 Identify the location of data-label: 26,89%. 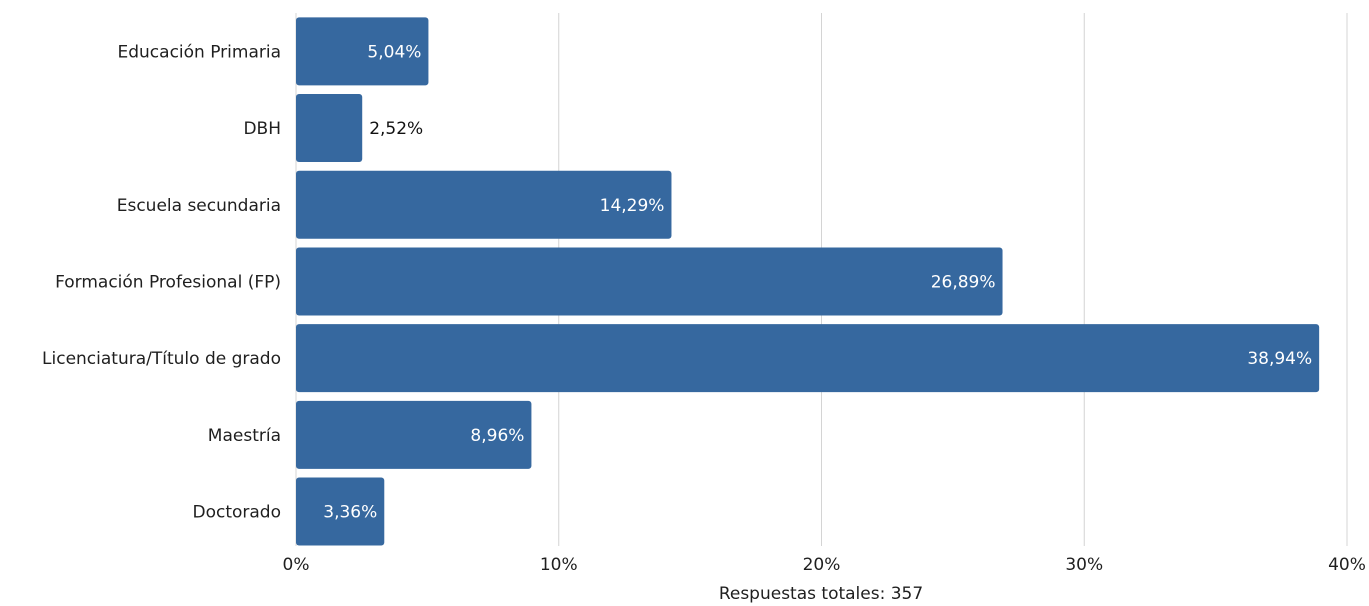
(963, 282).